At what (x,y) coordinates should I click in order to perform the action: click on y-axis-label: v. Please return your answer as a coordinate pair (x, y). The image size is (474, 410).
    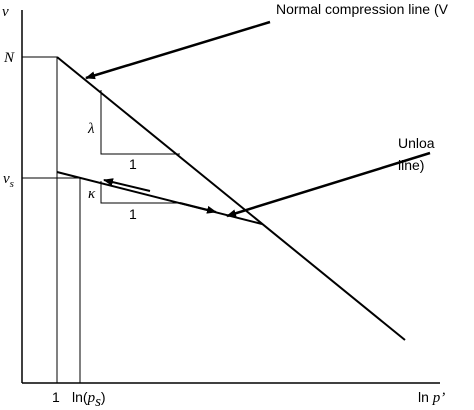
    Looking at the image, I should click on (5, 12).